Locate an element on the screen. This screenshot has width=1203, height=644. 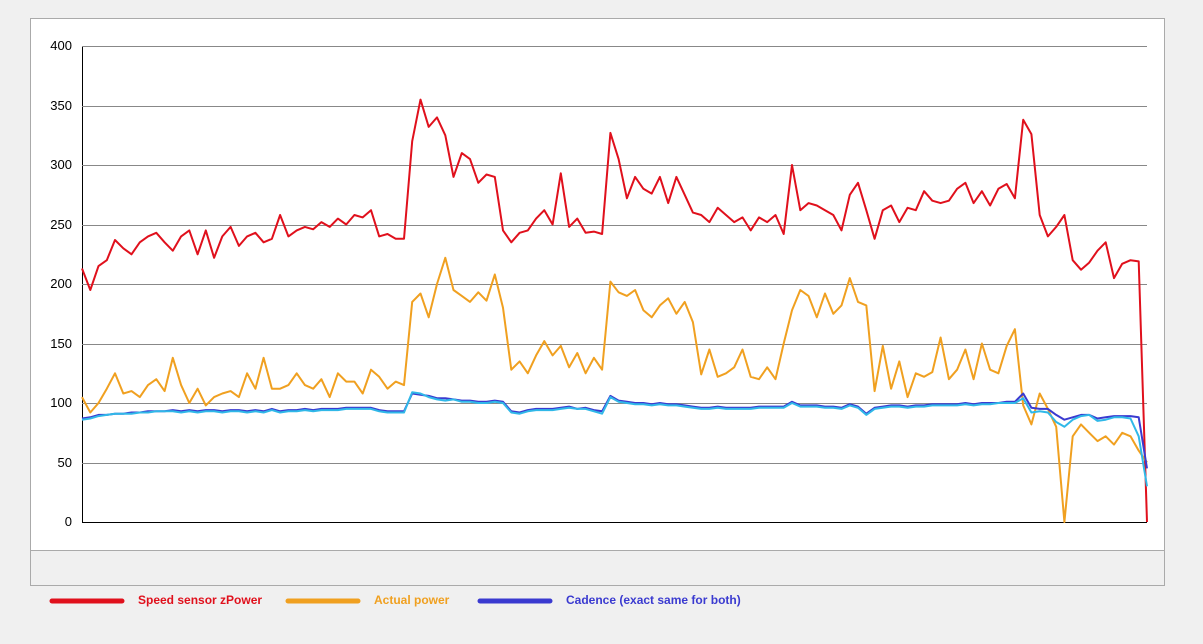
y-tick-label: 100 is located at coordinates (61, 402).